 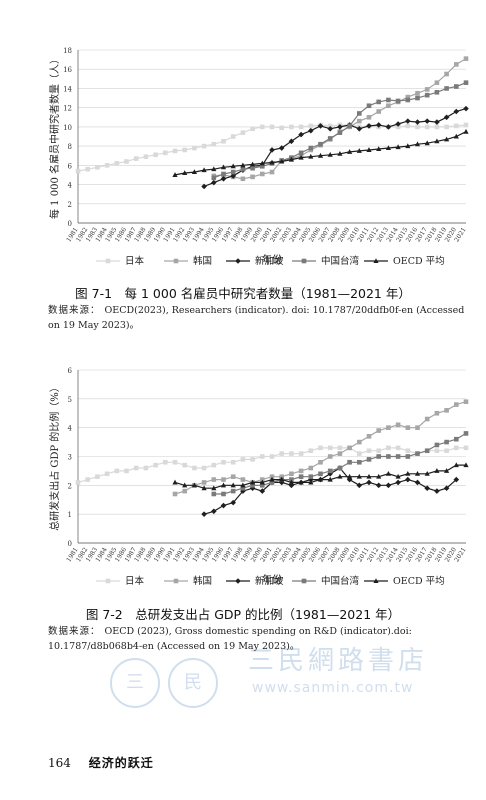 I want to click on legend-label: 韩国, so click(x=202, y=581).